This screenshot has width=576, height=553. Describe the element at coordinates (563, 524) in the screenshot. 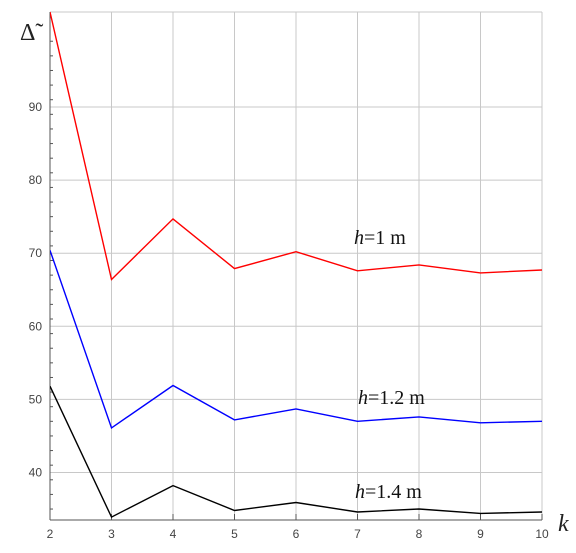

I see `x-axis-title: k` at that location.